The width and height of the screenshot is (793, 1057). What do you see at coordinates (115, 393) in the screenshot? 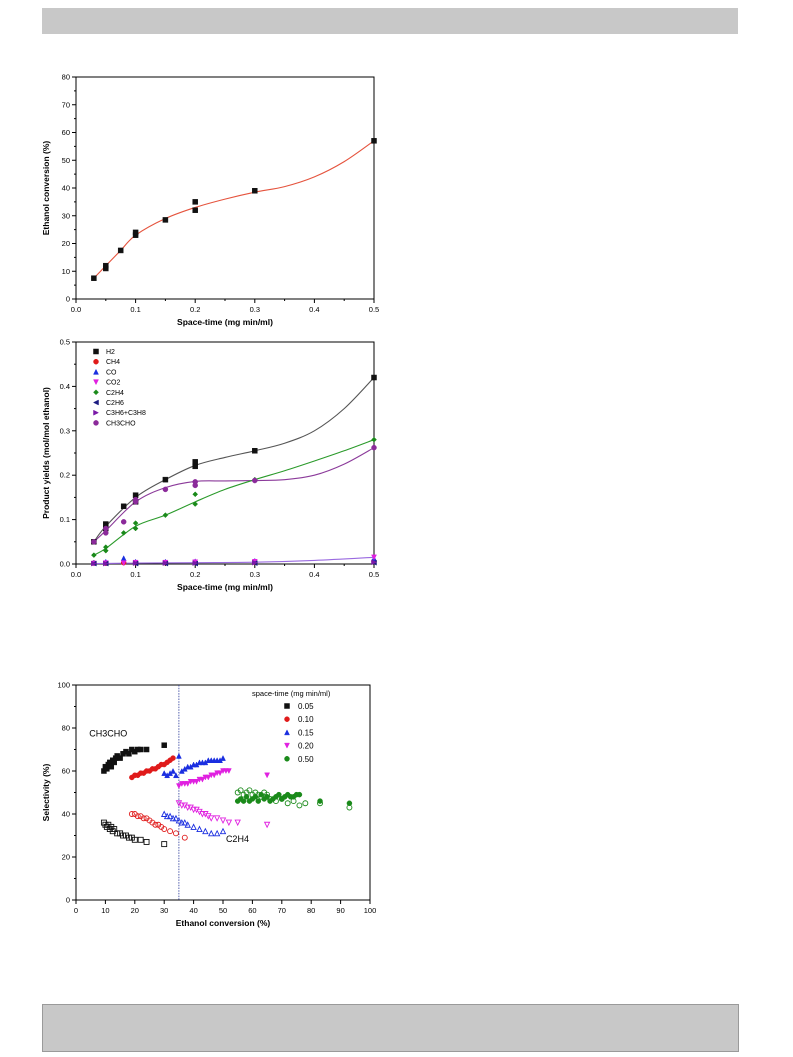
I see `legend-label: C2H4` at bounding box center [115, 393].